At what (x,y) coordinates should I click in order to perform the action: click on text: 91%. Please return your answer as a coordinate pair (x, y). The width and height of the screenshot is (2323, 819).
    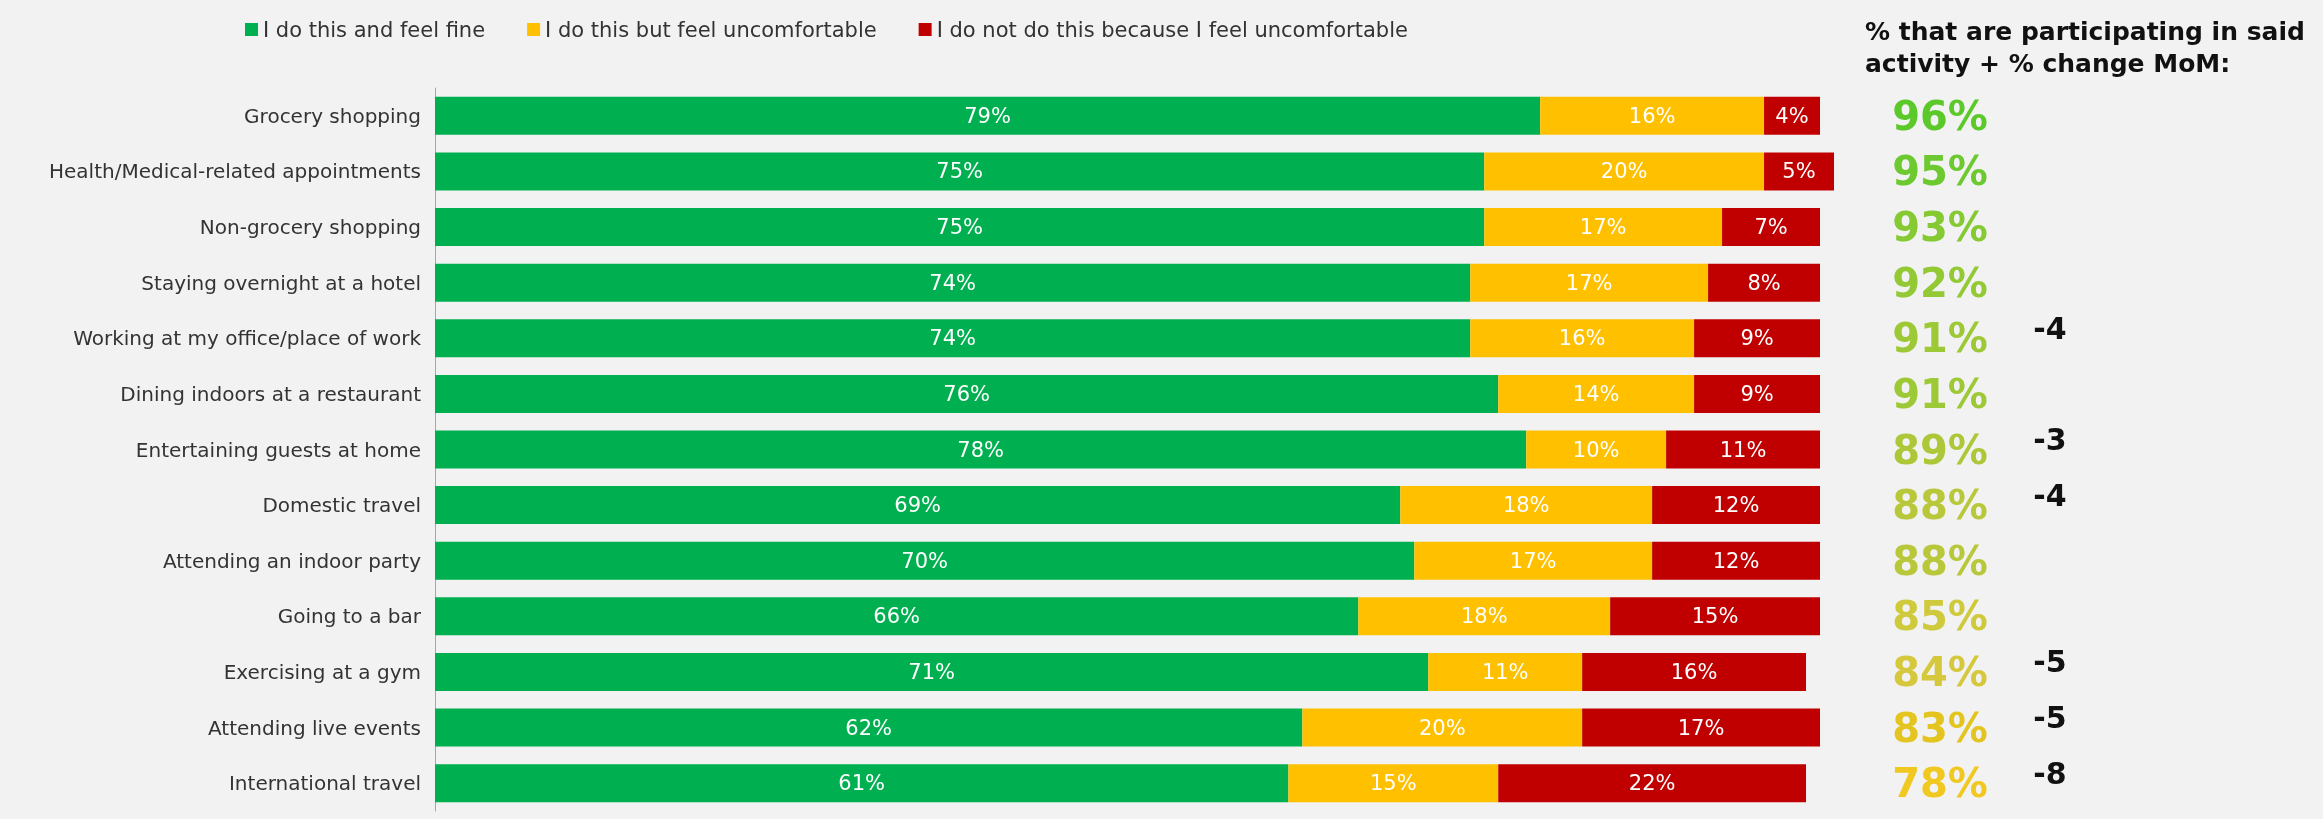
    Looking at the image, I should click on (1940, 393).